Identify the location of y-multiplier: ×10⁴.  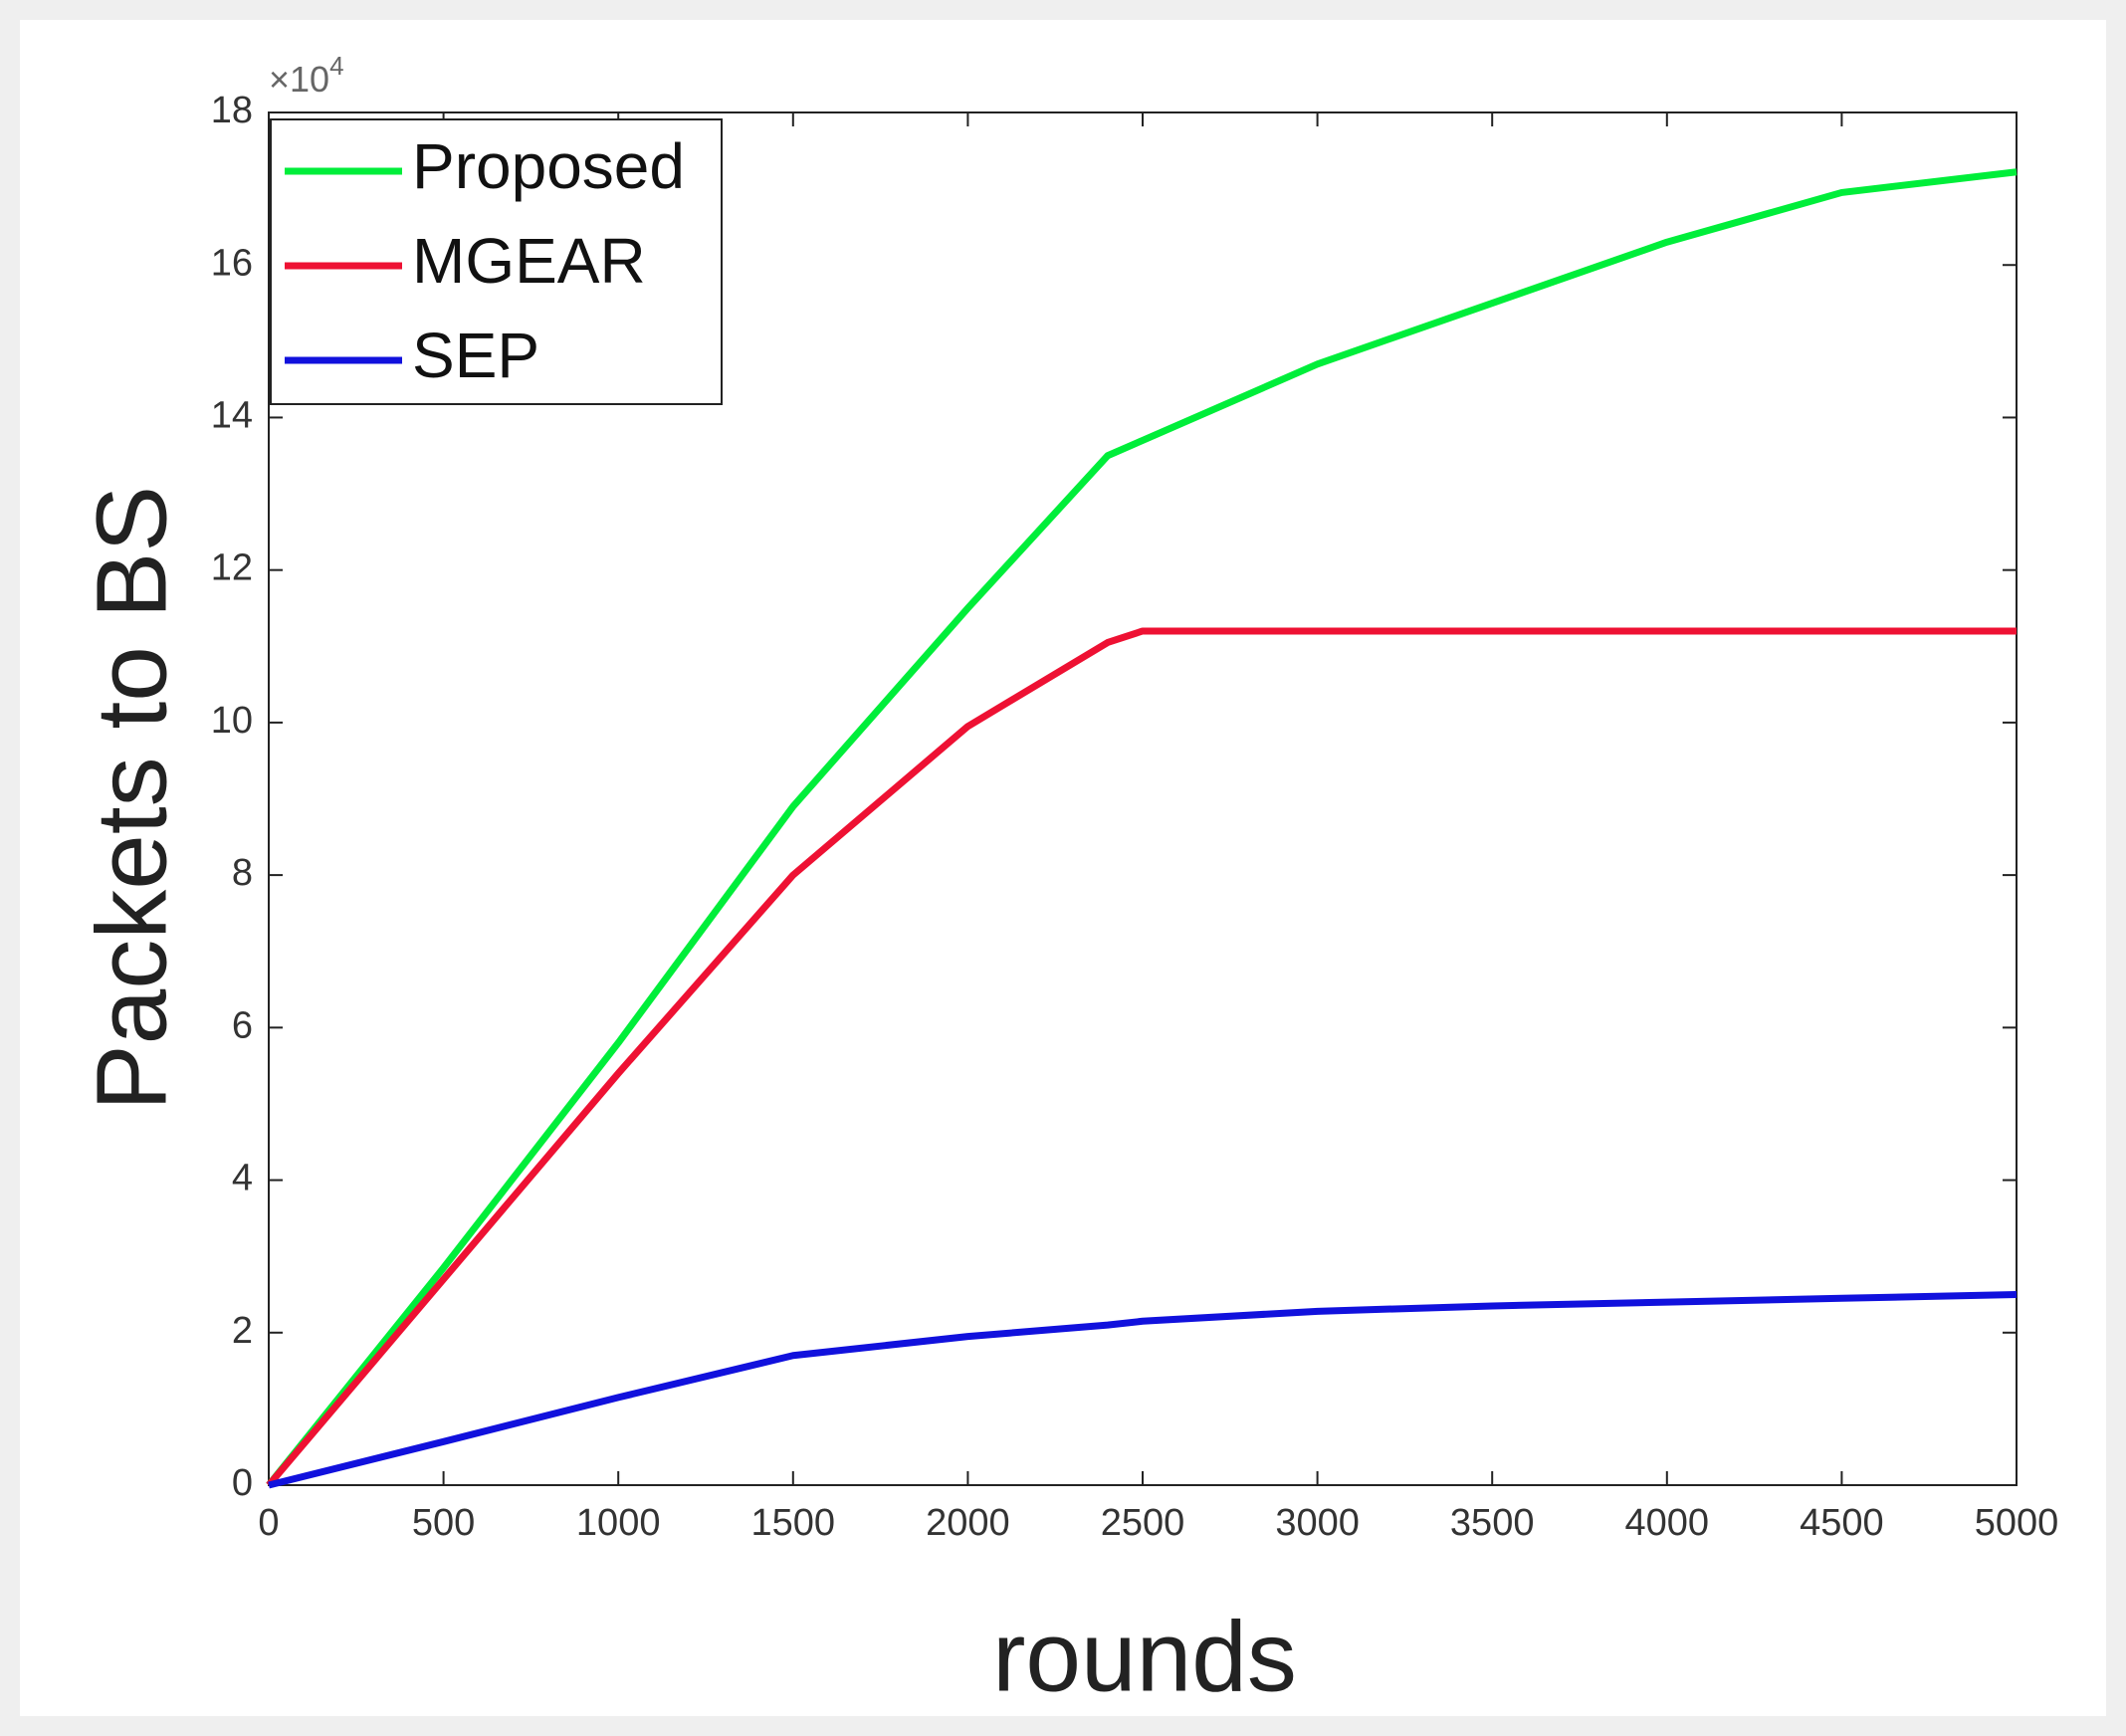
(307, 75).